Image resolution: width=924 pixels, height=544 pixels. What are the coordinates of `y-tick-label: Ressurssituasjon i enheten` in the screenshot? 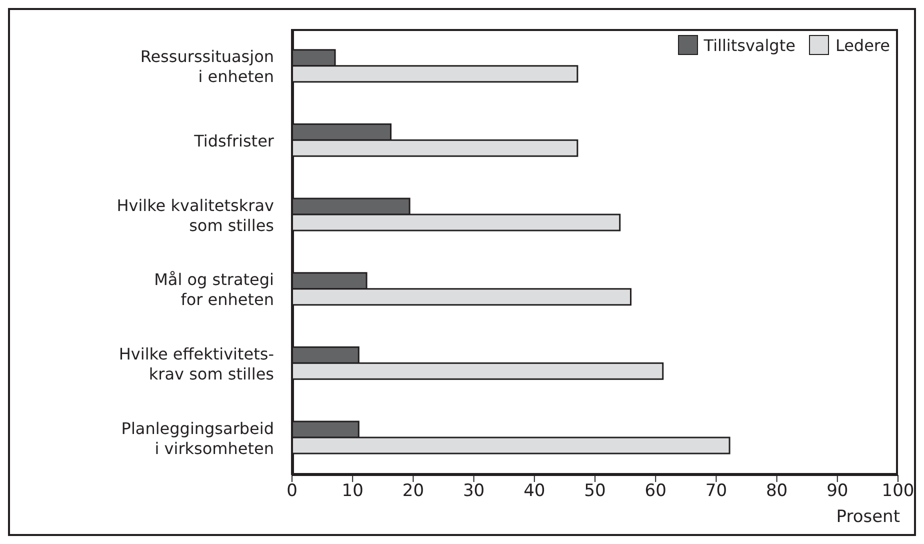 It's located at (207, 66).